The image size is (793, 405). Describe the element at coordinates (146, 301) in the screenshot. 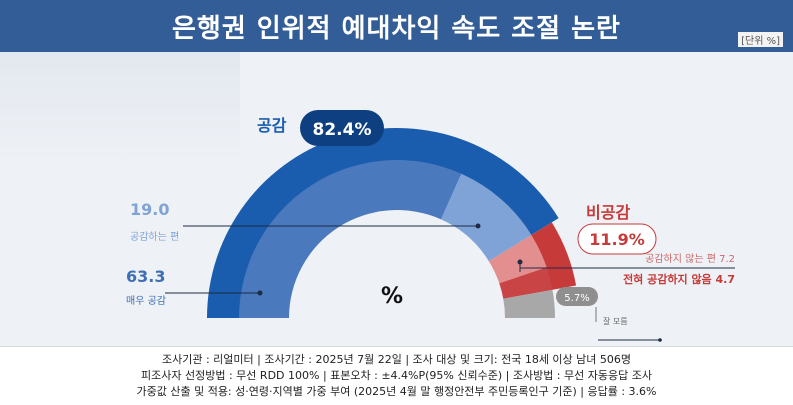

I see `strongly-agree-name: 매우 공감` at that location.